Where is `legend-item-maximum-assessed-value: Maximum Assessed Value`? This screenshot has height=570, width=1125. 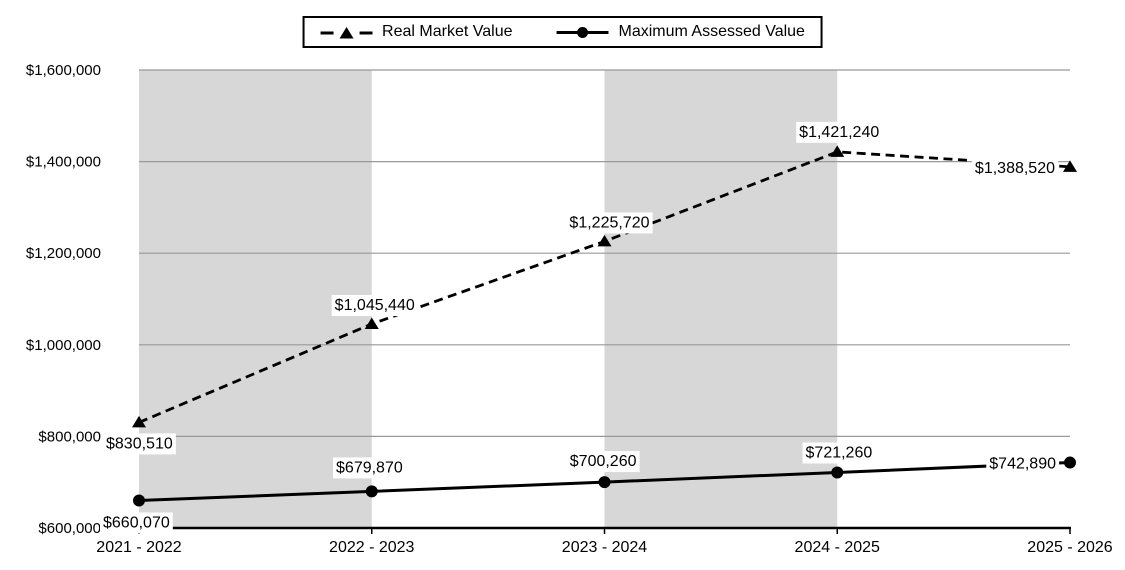
legend-item-maximum-assessed-value: Maximum Assessed Value is located at coordinates (680, 32).